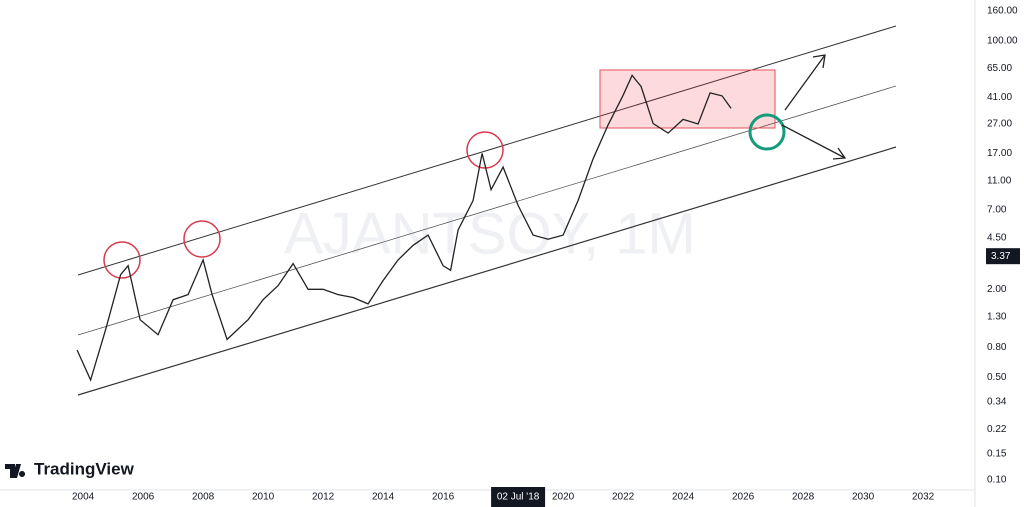 This screenshot has height=507, width=1024. What do you see at coordinates (323, 497) in the screenshot?
I see `x-tick-label: 2012` at bounding box center [323, 497].